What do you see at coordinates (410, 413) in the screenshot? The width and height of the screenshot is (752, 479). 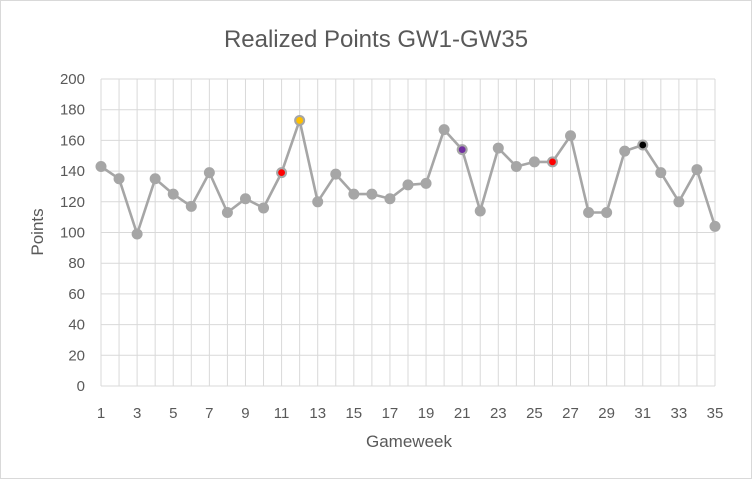 I see `x-axis-ticks: 1 3 5 7 9 11 13 15 17 19 21 23 25 27 29 31 33 35` at bounding box center [410, 413].